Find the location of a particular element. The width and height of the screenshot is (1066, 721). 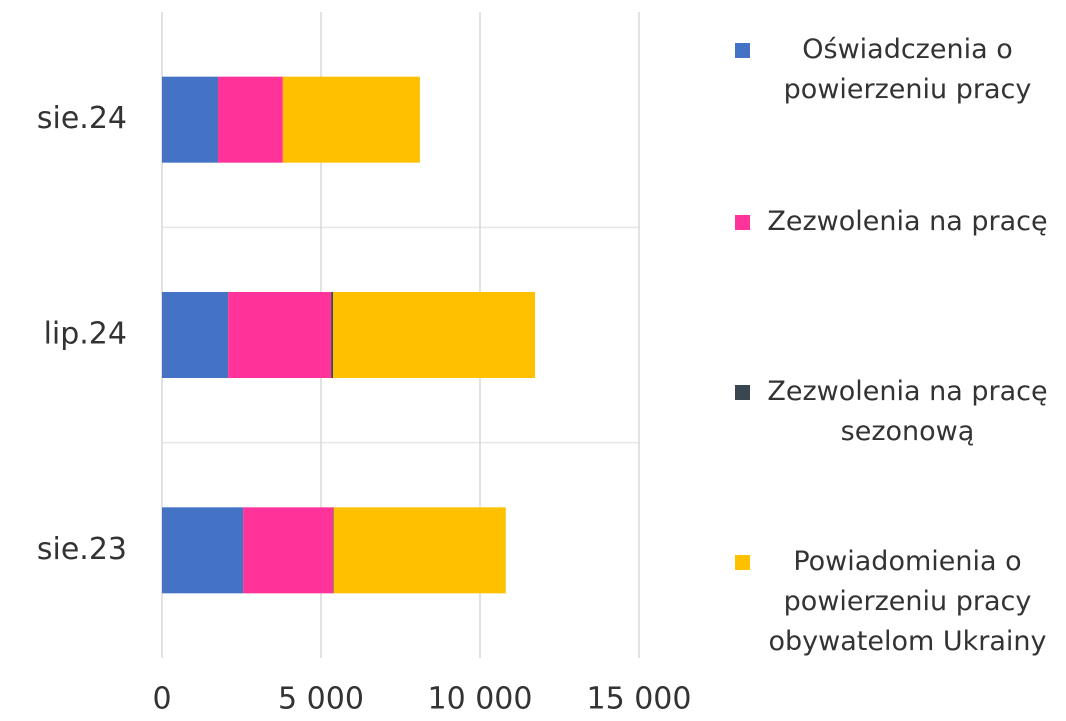

x-tick-label: 15 000 is located at coordinates (639, 699).